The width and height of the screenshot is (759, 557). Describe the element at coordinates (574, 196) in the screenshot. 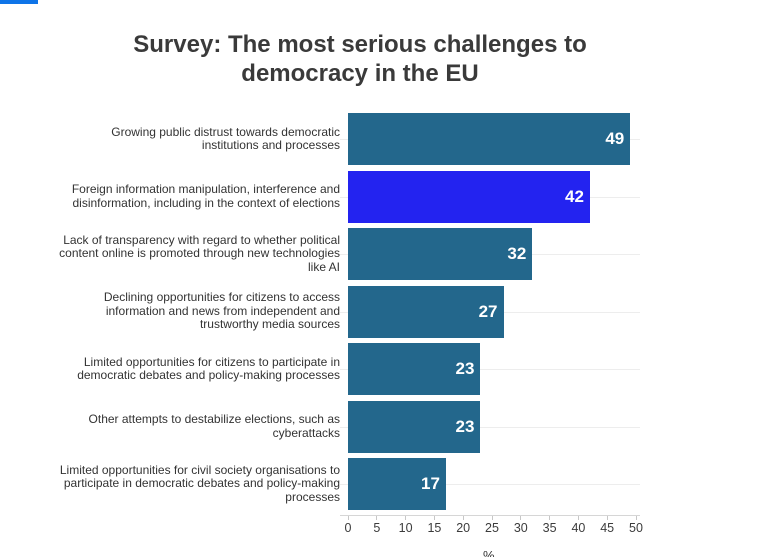

I see `bar-value-label: 42` at that location.